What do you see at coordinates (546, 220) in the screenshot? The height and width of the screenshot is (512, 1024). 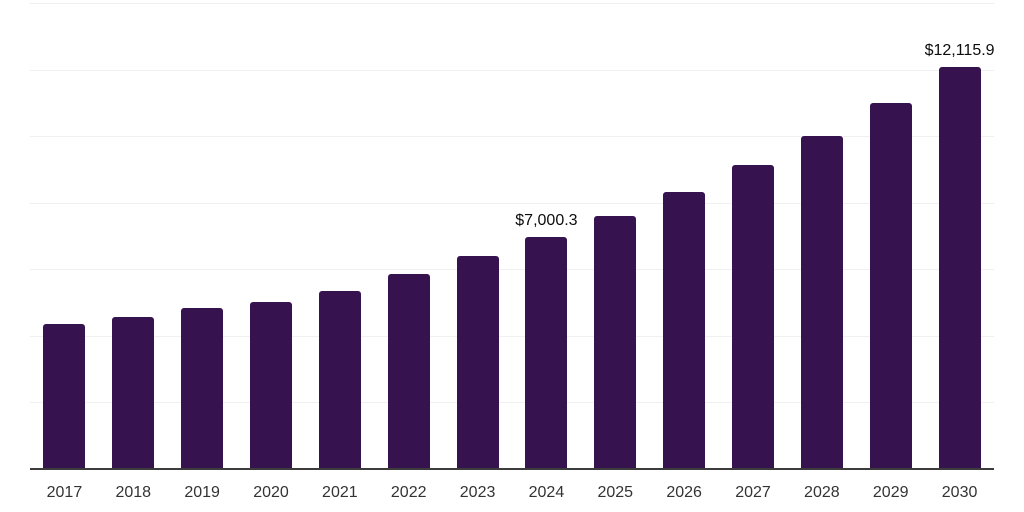 I see `bar-value-label-2024: $7,000.3` at bounding box center [546, 220].